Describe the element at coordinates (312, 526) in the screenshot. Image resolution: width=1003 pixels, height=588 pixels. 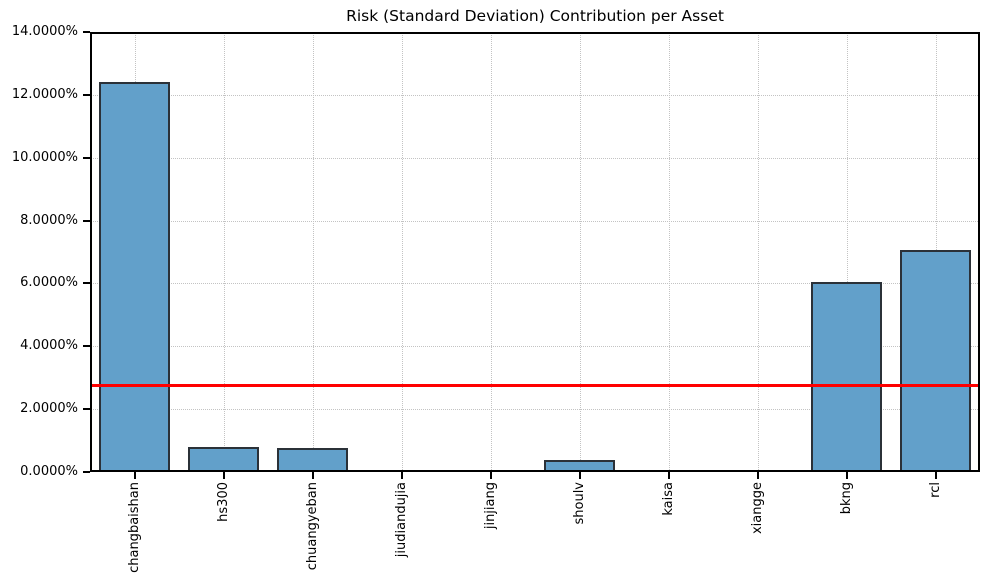
I see `x-tick-label: chuangyeban` at that location.